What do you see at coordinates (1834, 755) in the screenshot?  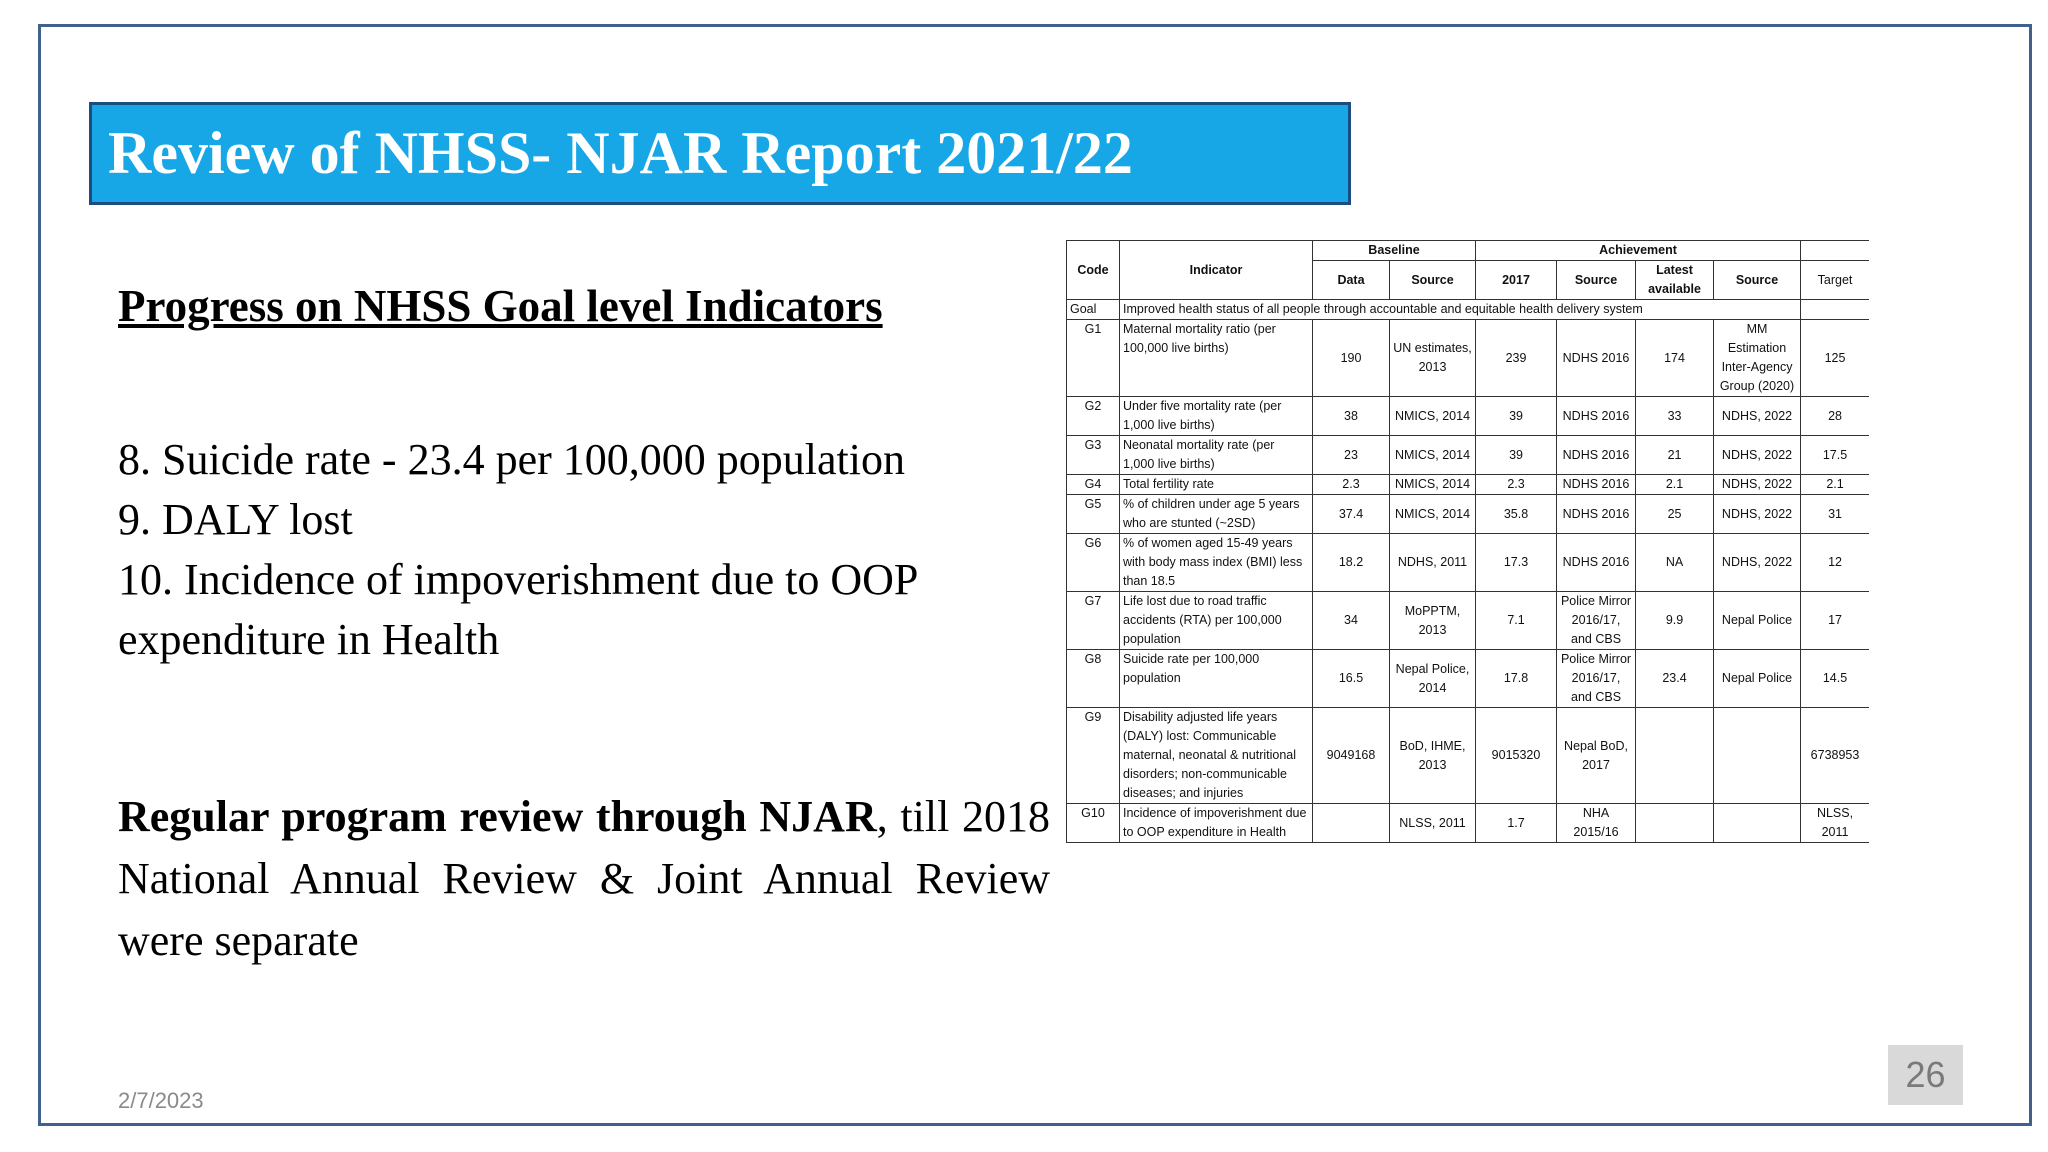 I see `cell-target: 6738953` at bounding box center [1834, 755].